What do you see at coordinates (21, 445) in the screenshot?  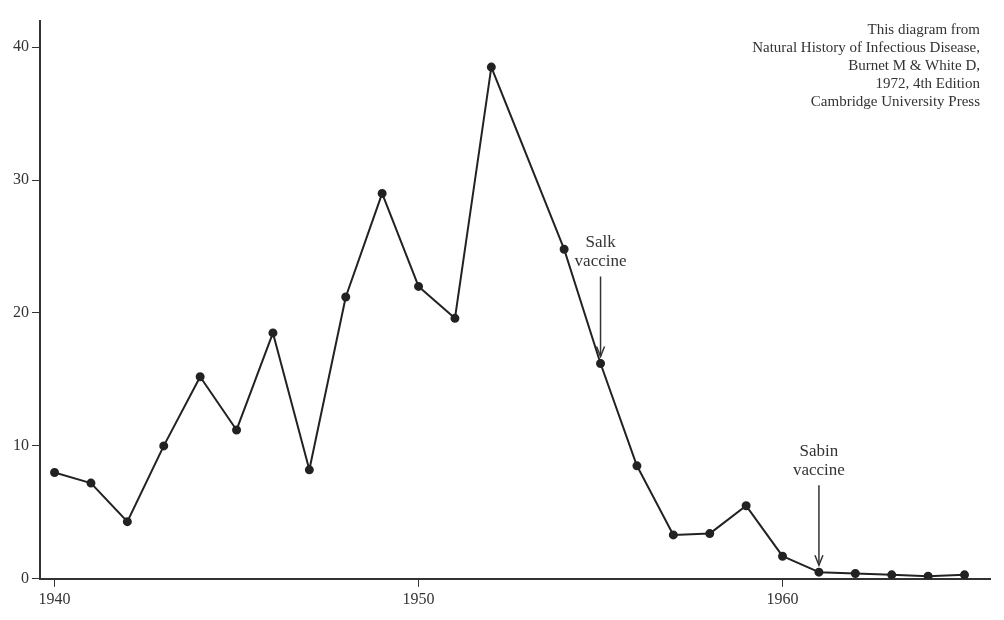 I see `y-tick-label: 10` at bounding box center [21, 445].